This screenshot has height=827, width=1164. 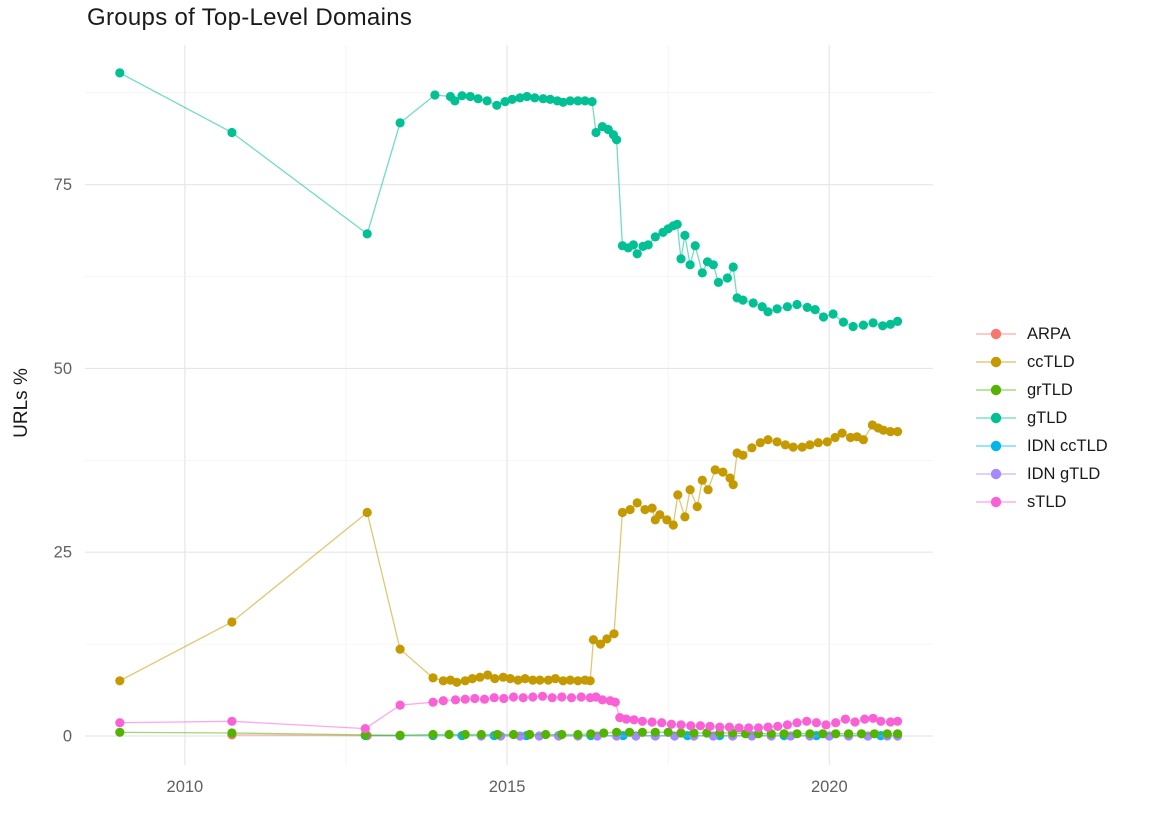 What do you see at coordinates (1051, 361) in the screenshot?
I see `legend-label: ccTLD` at bounding box center [1051, 361].